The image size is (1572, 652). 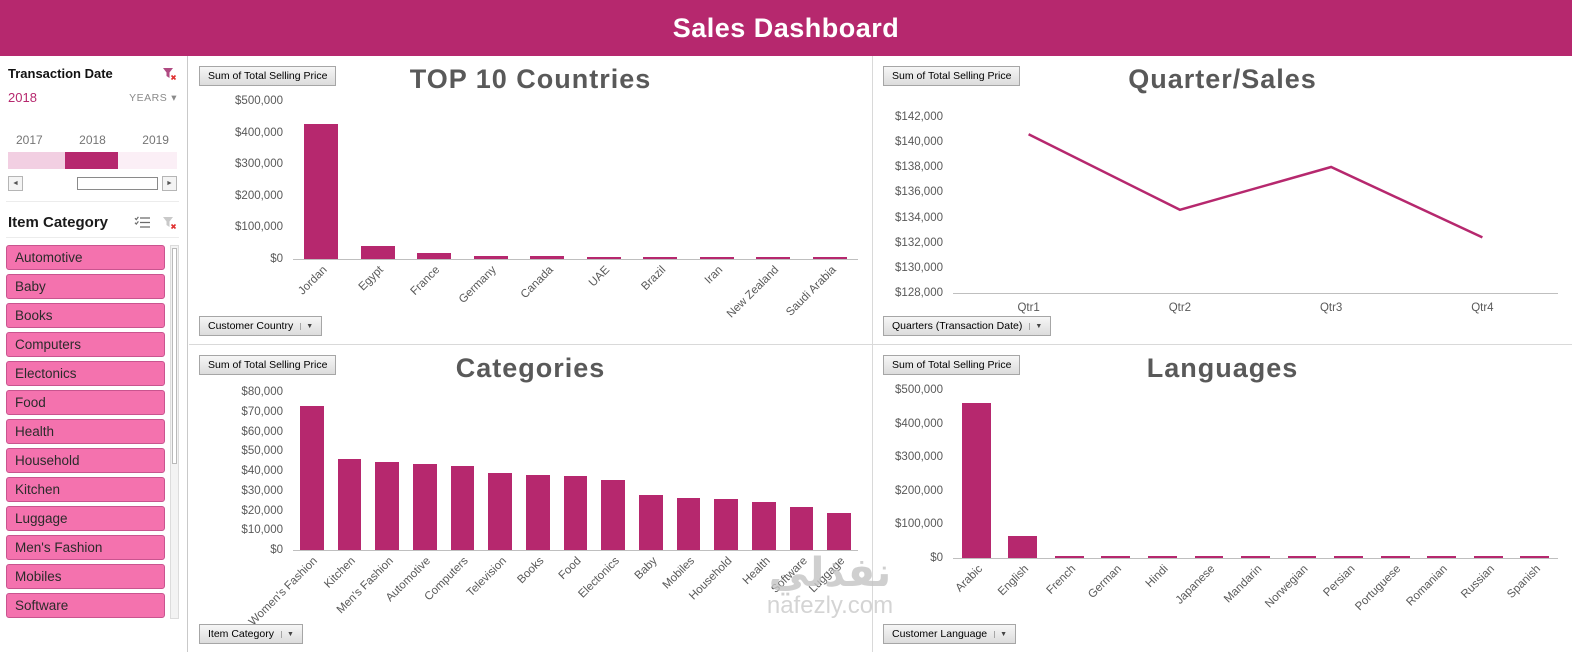 What do you see at coordinates (85, 286) in the screenshot?
I see `slicer-item-baby: Baby` at bounding box center [85, 286].